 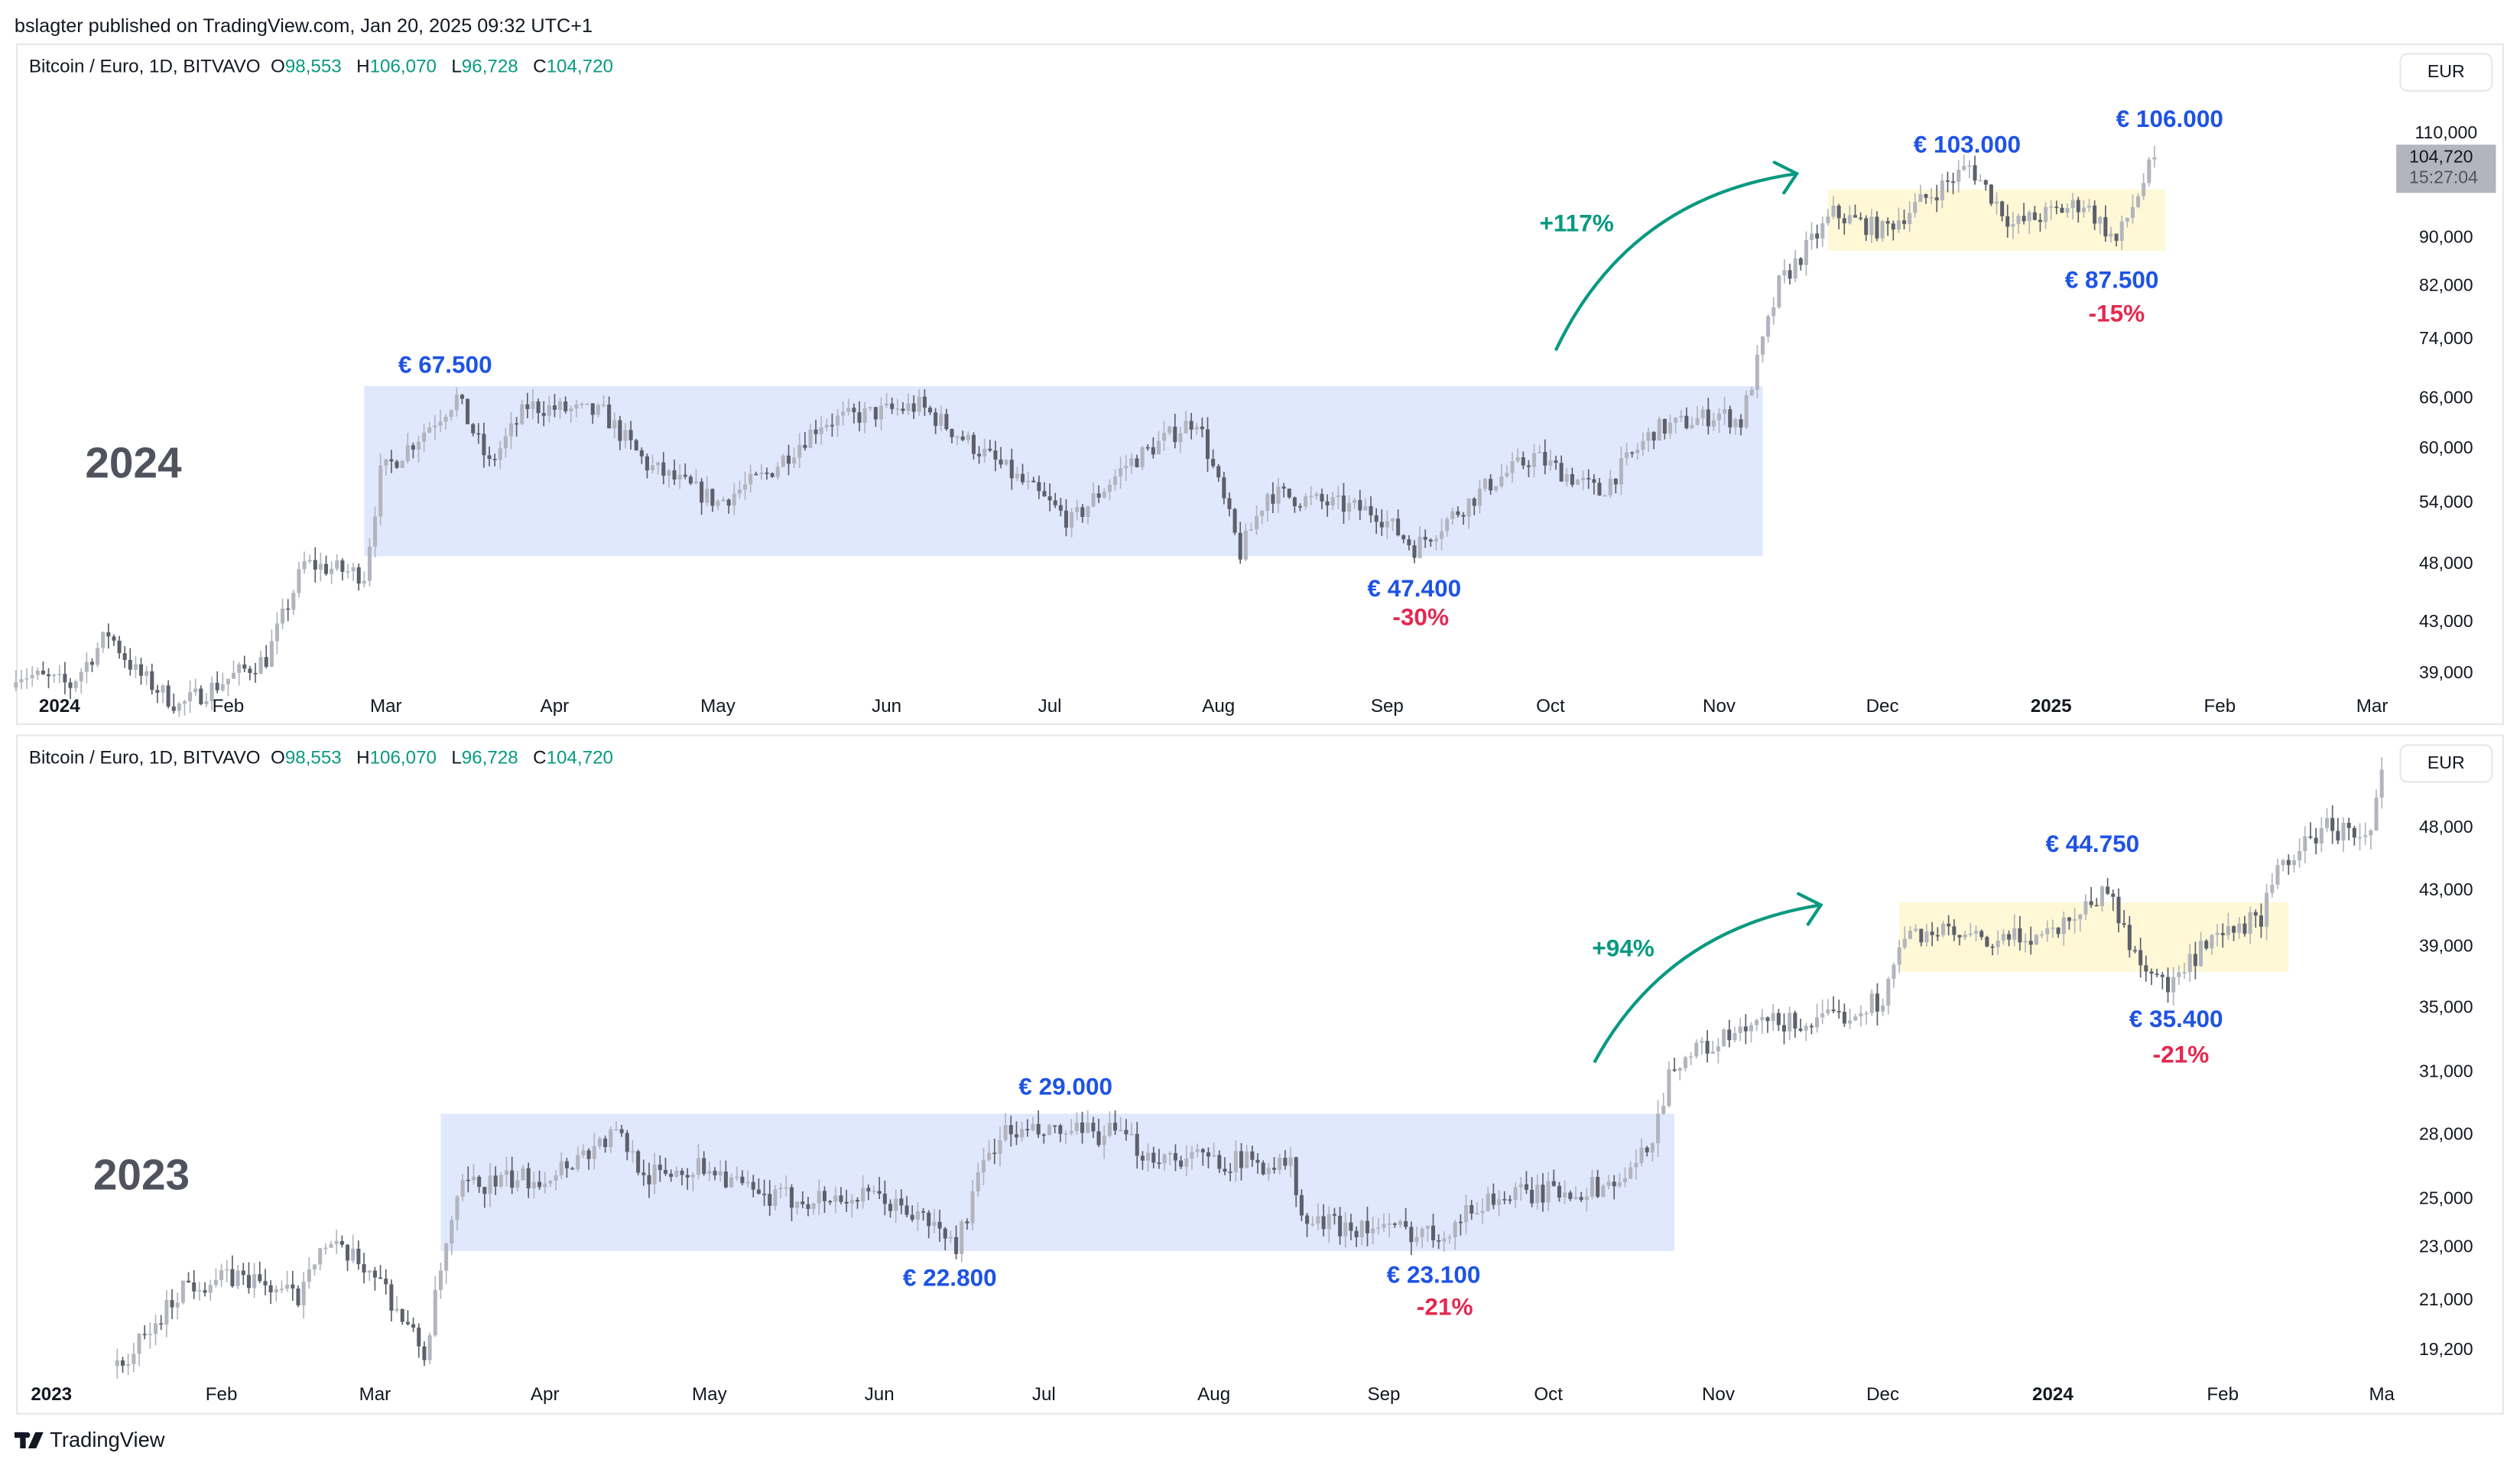 What do you see at coordinates (1675, 261) in the screenshot?
I see `trend-arrow` at bounding box center [1675, 261].